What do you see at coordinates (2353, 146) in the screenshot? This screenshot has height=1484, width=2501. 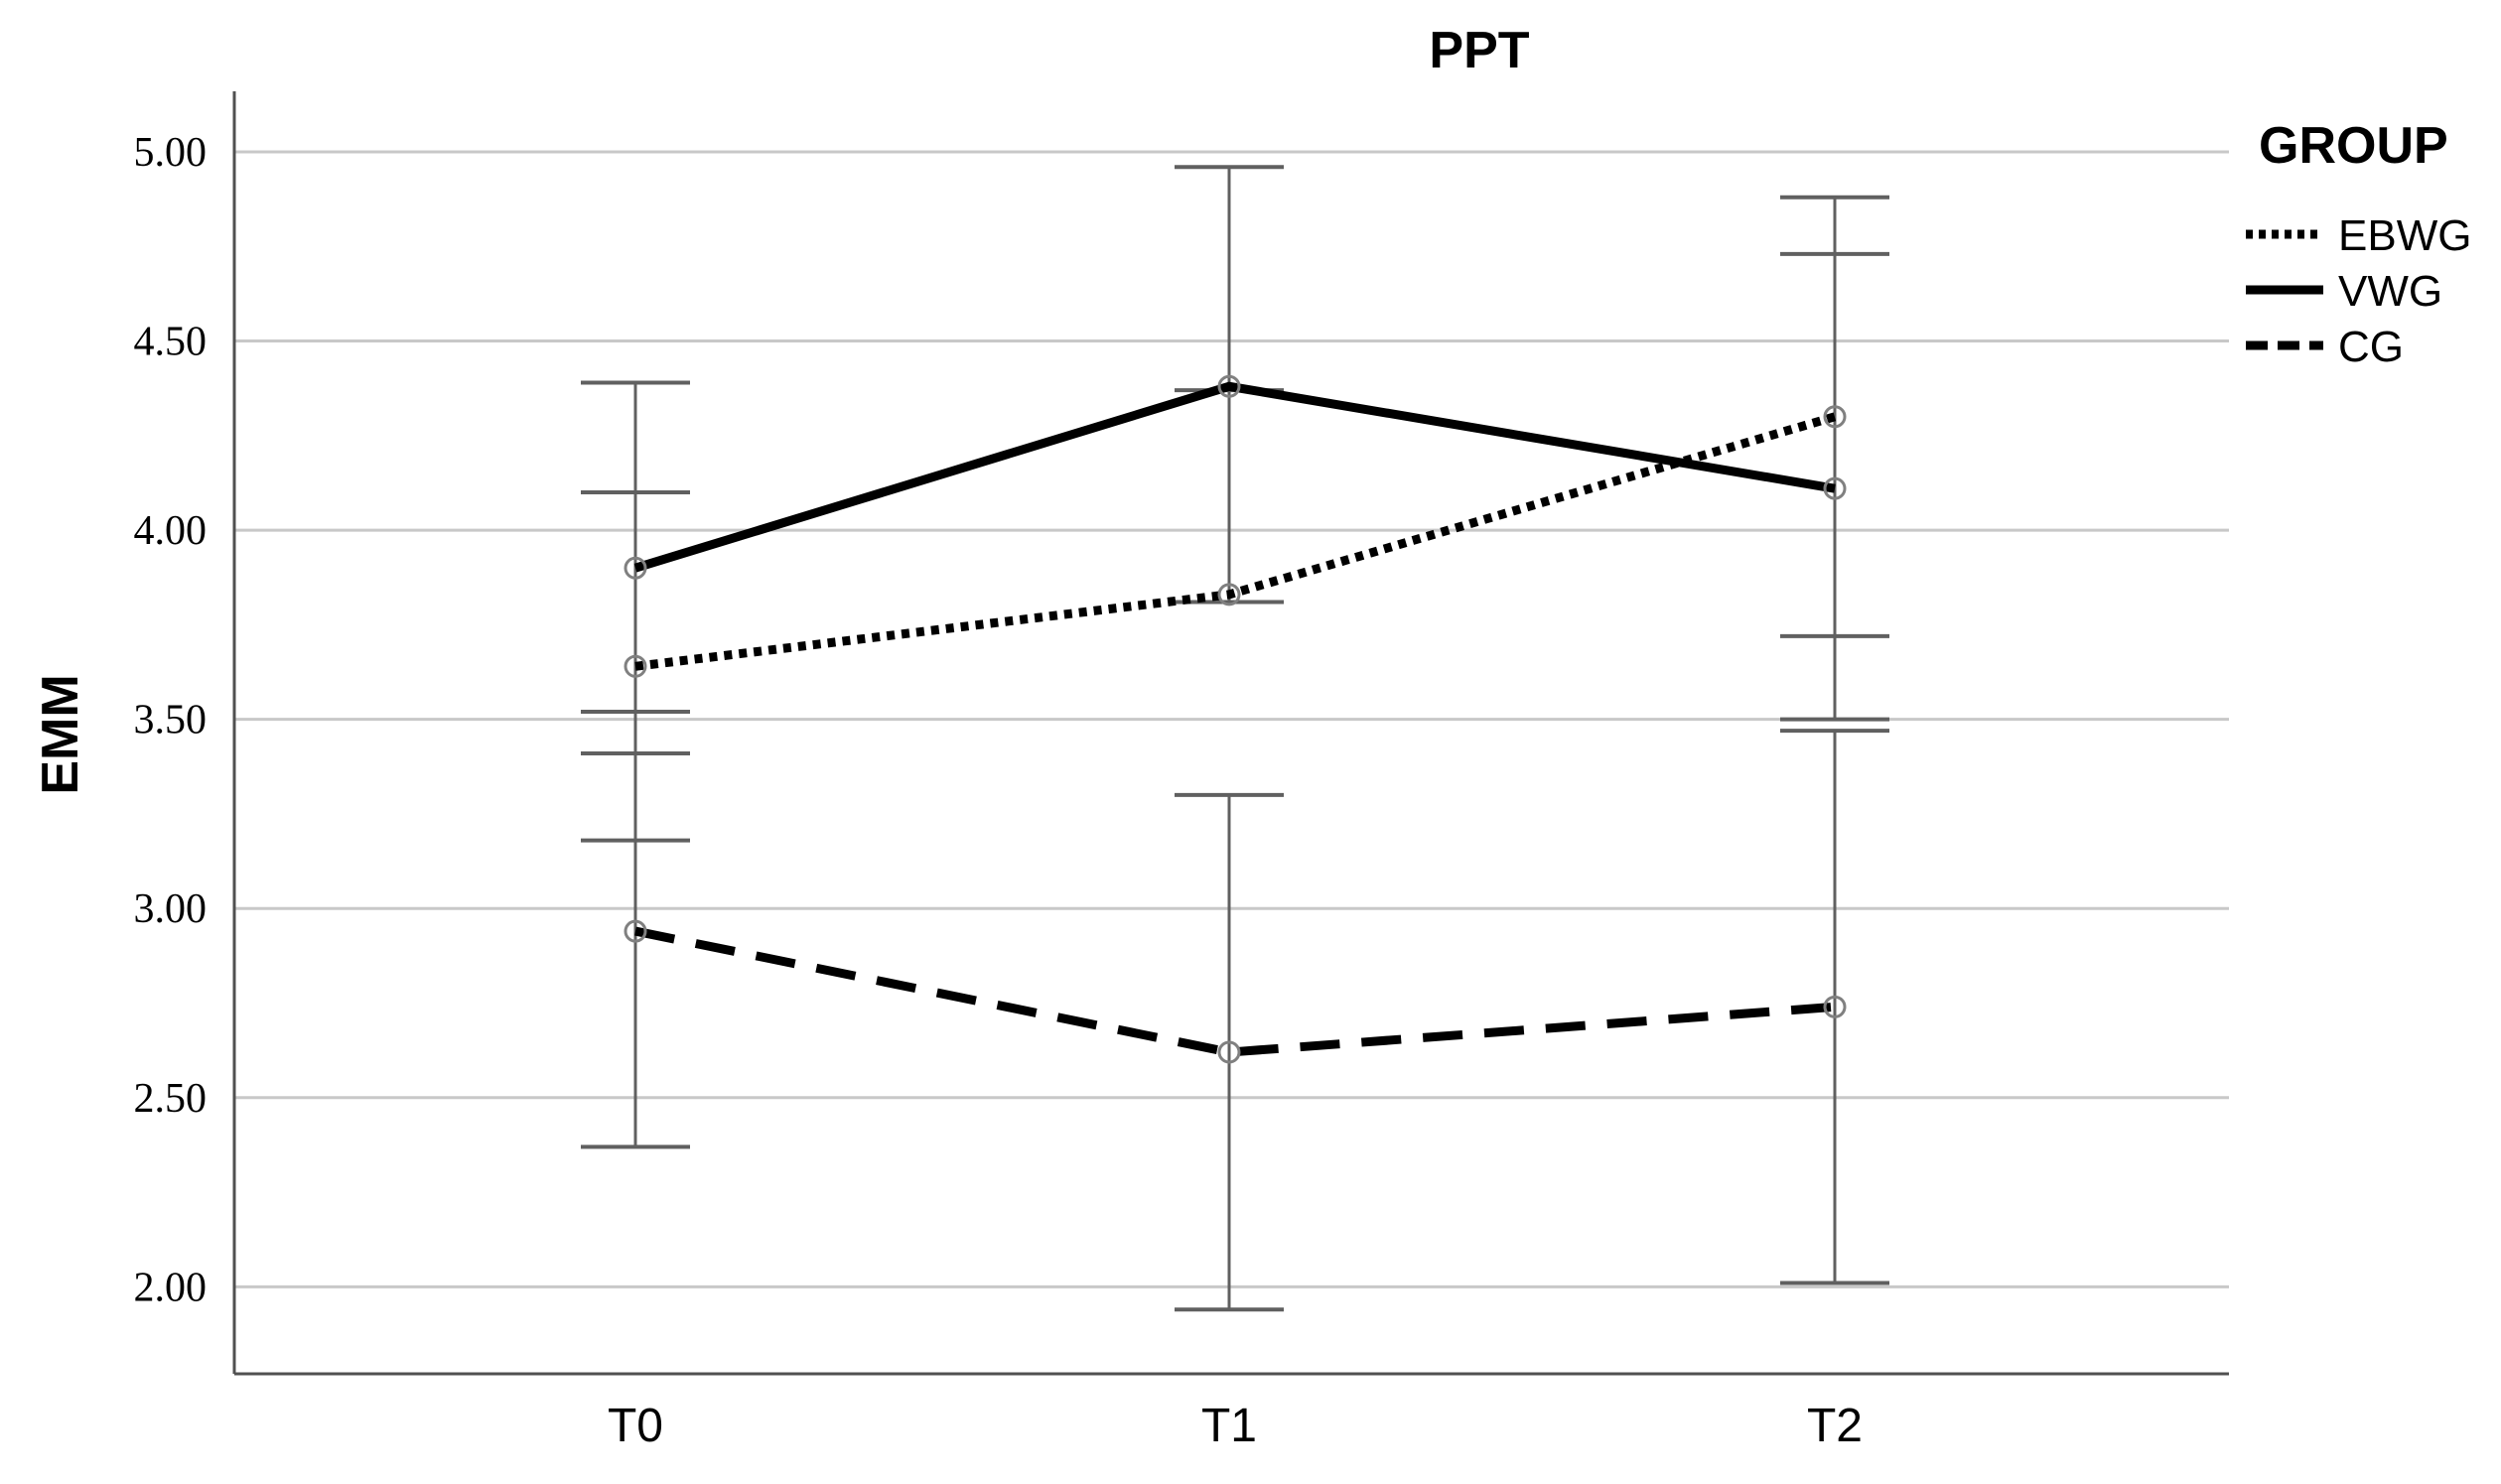 I see `legend-title: GROUP` at bounding box center [2353, 146].